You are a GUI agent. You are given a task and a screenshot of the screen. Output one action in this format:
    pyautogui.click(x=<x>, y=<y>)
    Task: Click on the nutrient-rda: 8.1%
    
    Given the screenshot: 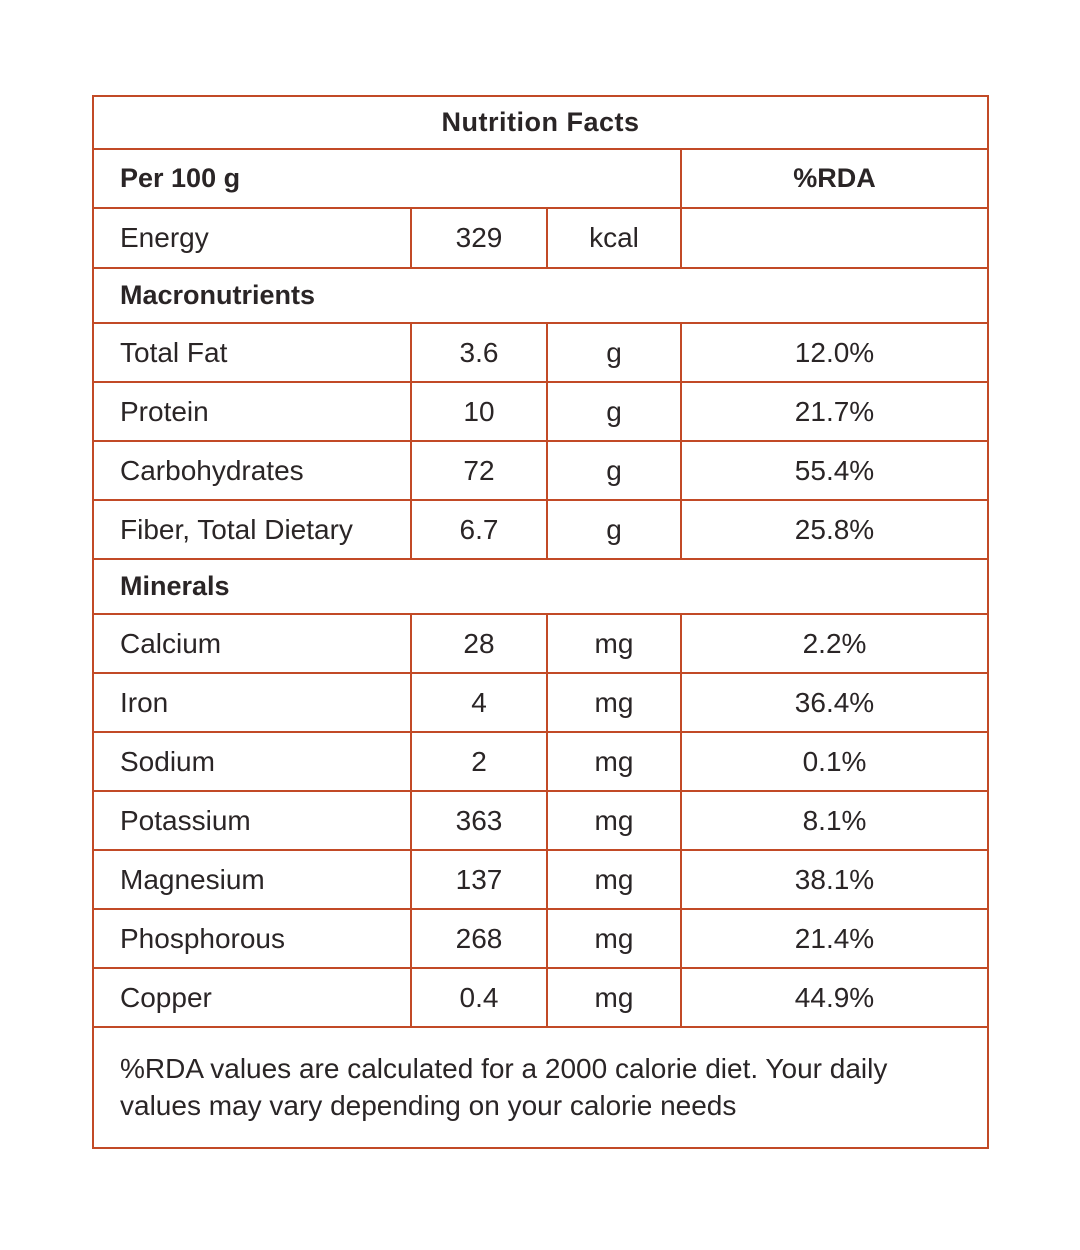 What is the action you would take?
    pyautogui.click(x=834, y=820)
    